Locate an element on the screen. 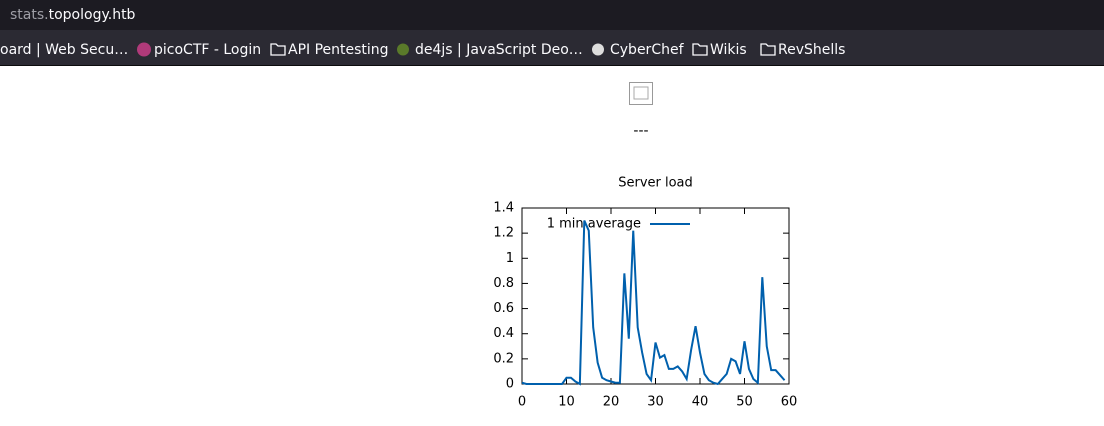 Image resolution: width=1104 pixels, height=426 pixels. url-domain: topology.htb is located at coordinates (92, 15).